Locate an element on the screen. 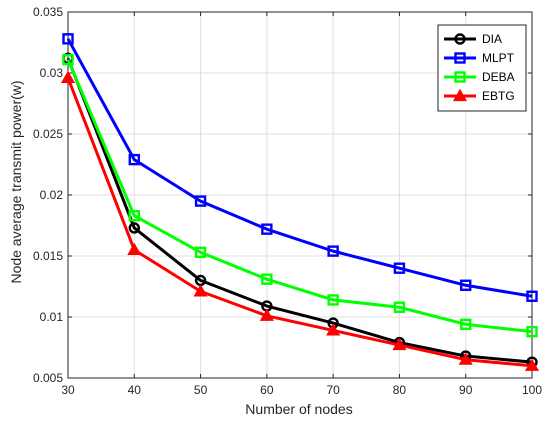  y-tick-label: 0.025 is located at coordinates (48, 134).